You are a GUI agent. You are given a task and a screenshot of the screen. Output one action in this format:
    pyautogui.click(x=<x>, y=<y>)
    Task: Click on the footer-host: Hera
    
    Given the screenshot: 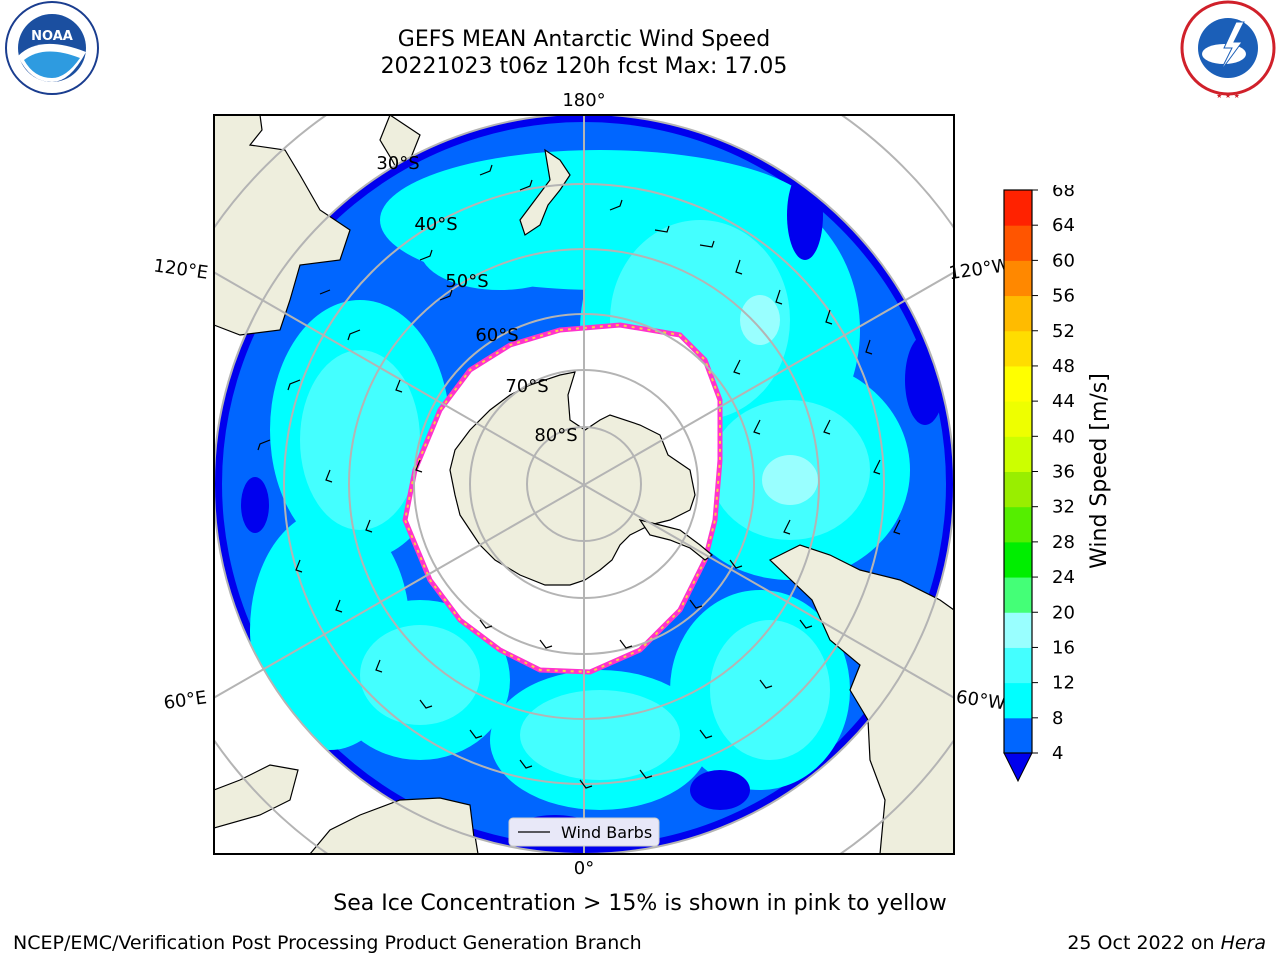 What is the action you would take?
    pyautogui.click(x=1243, y=943)
    